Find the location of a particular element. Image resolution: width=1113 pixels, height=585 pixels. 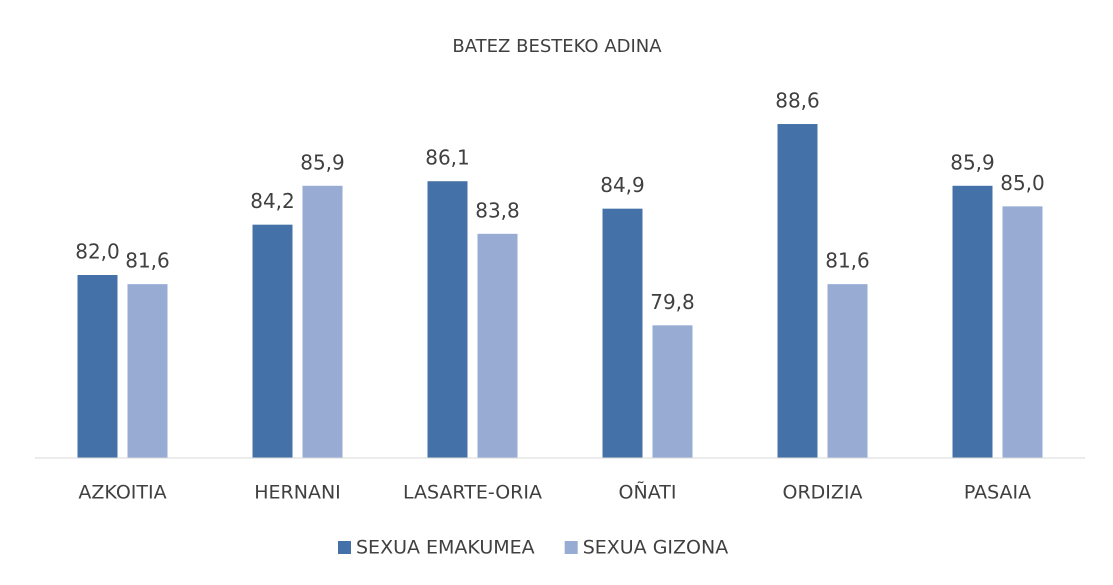

legend-label: SEXUA EMAKUMEA is located at coordinates (445, 548).